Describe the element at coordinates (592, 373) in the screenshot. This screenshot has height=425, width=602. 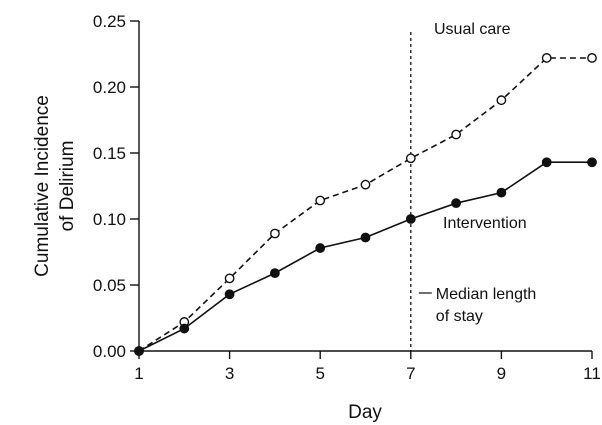
I see `x-tick-label: 11` at that location.